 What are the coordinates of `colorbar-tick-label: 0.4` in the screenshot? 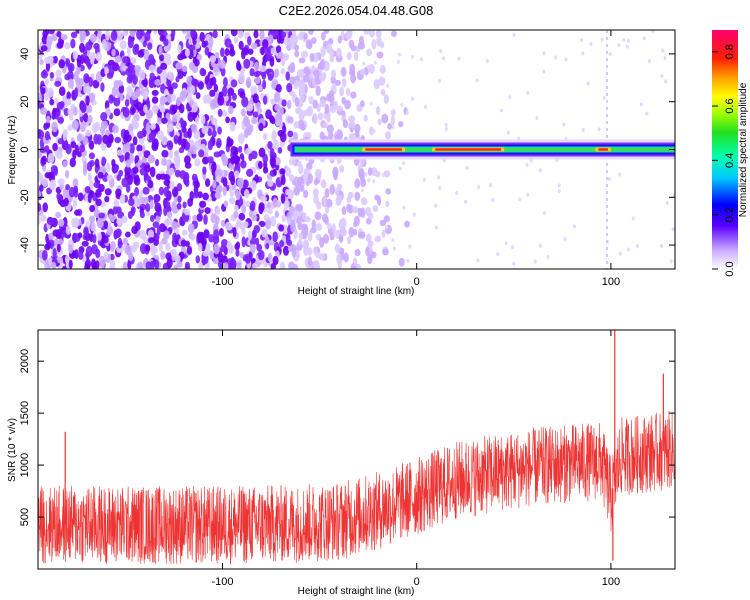 It's located at (730, 160).